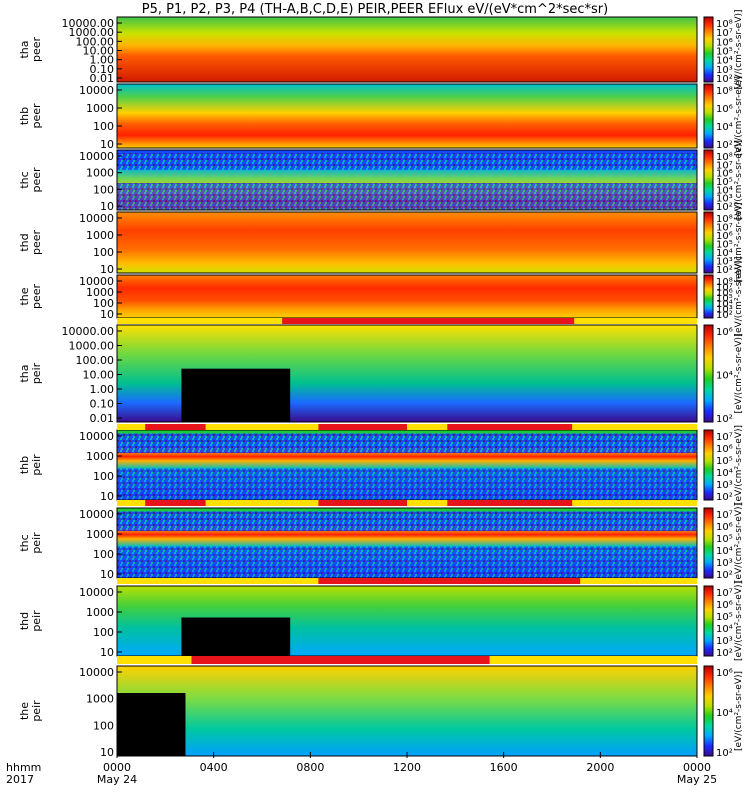 The width and height of the screenshot is (750, 800). What do you see at coordinates (310, 767) in the screenshot?
I see `x-tick-label: 0800` at bounding box center [310, 767].